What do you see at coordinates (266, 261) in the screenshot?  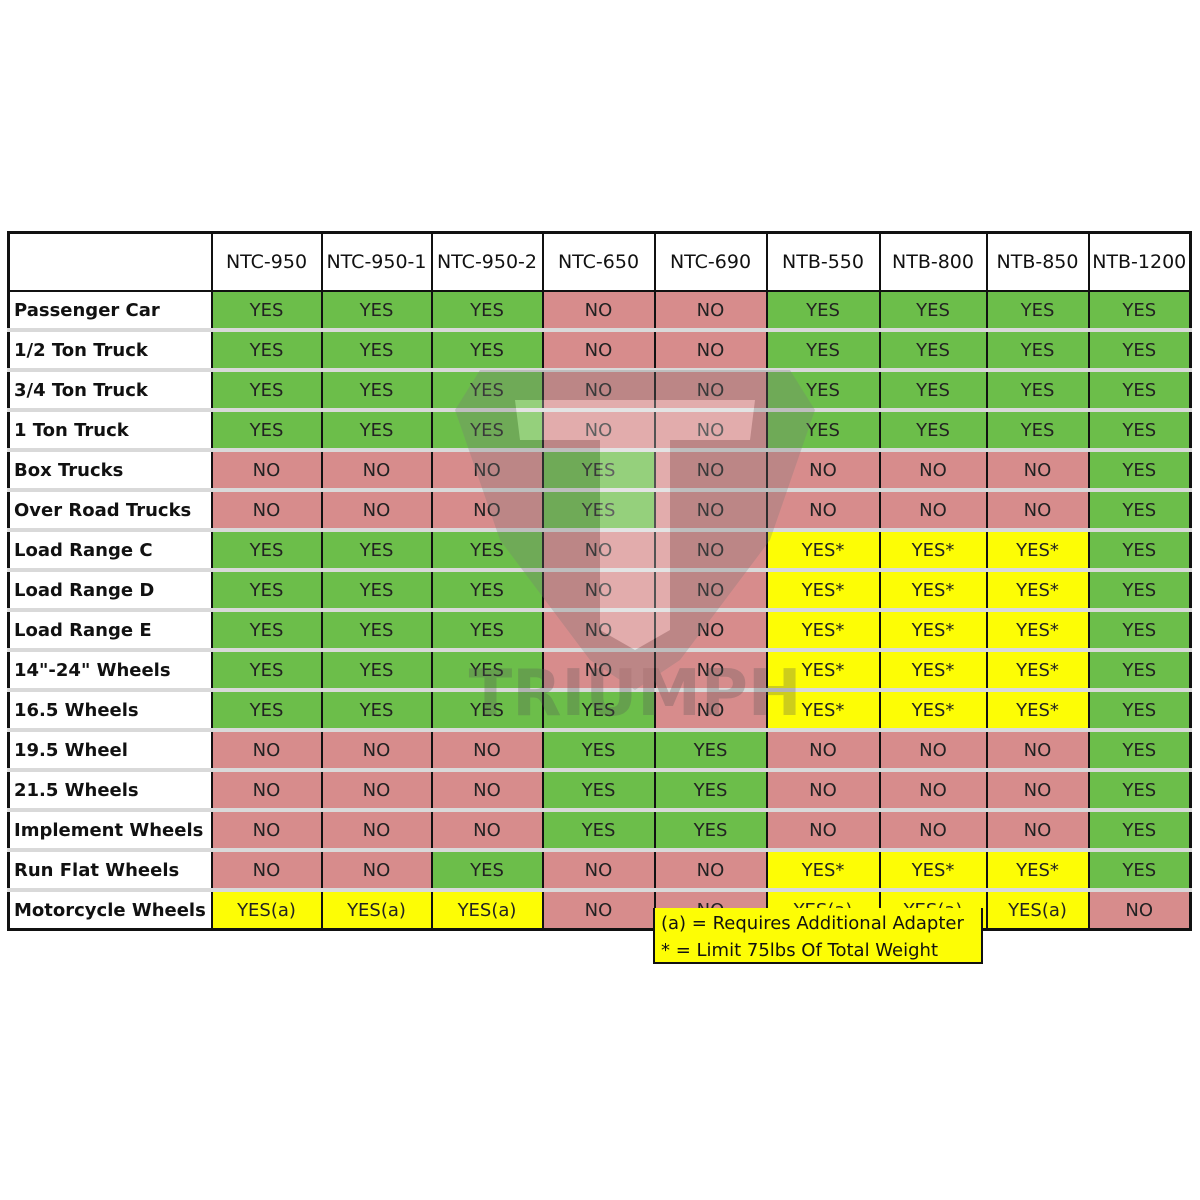 I see `column-header: NTC-950` at bounding box center [266, 261].